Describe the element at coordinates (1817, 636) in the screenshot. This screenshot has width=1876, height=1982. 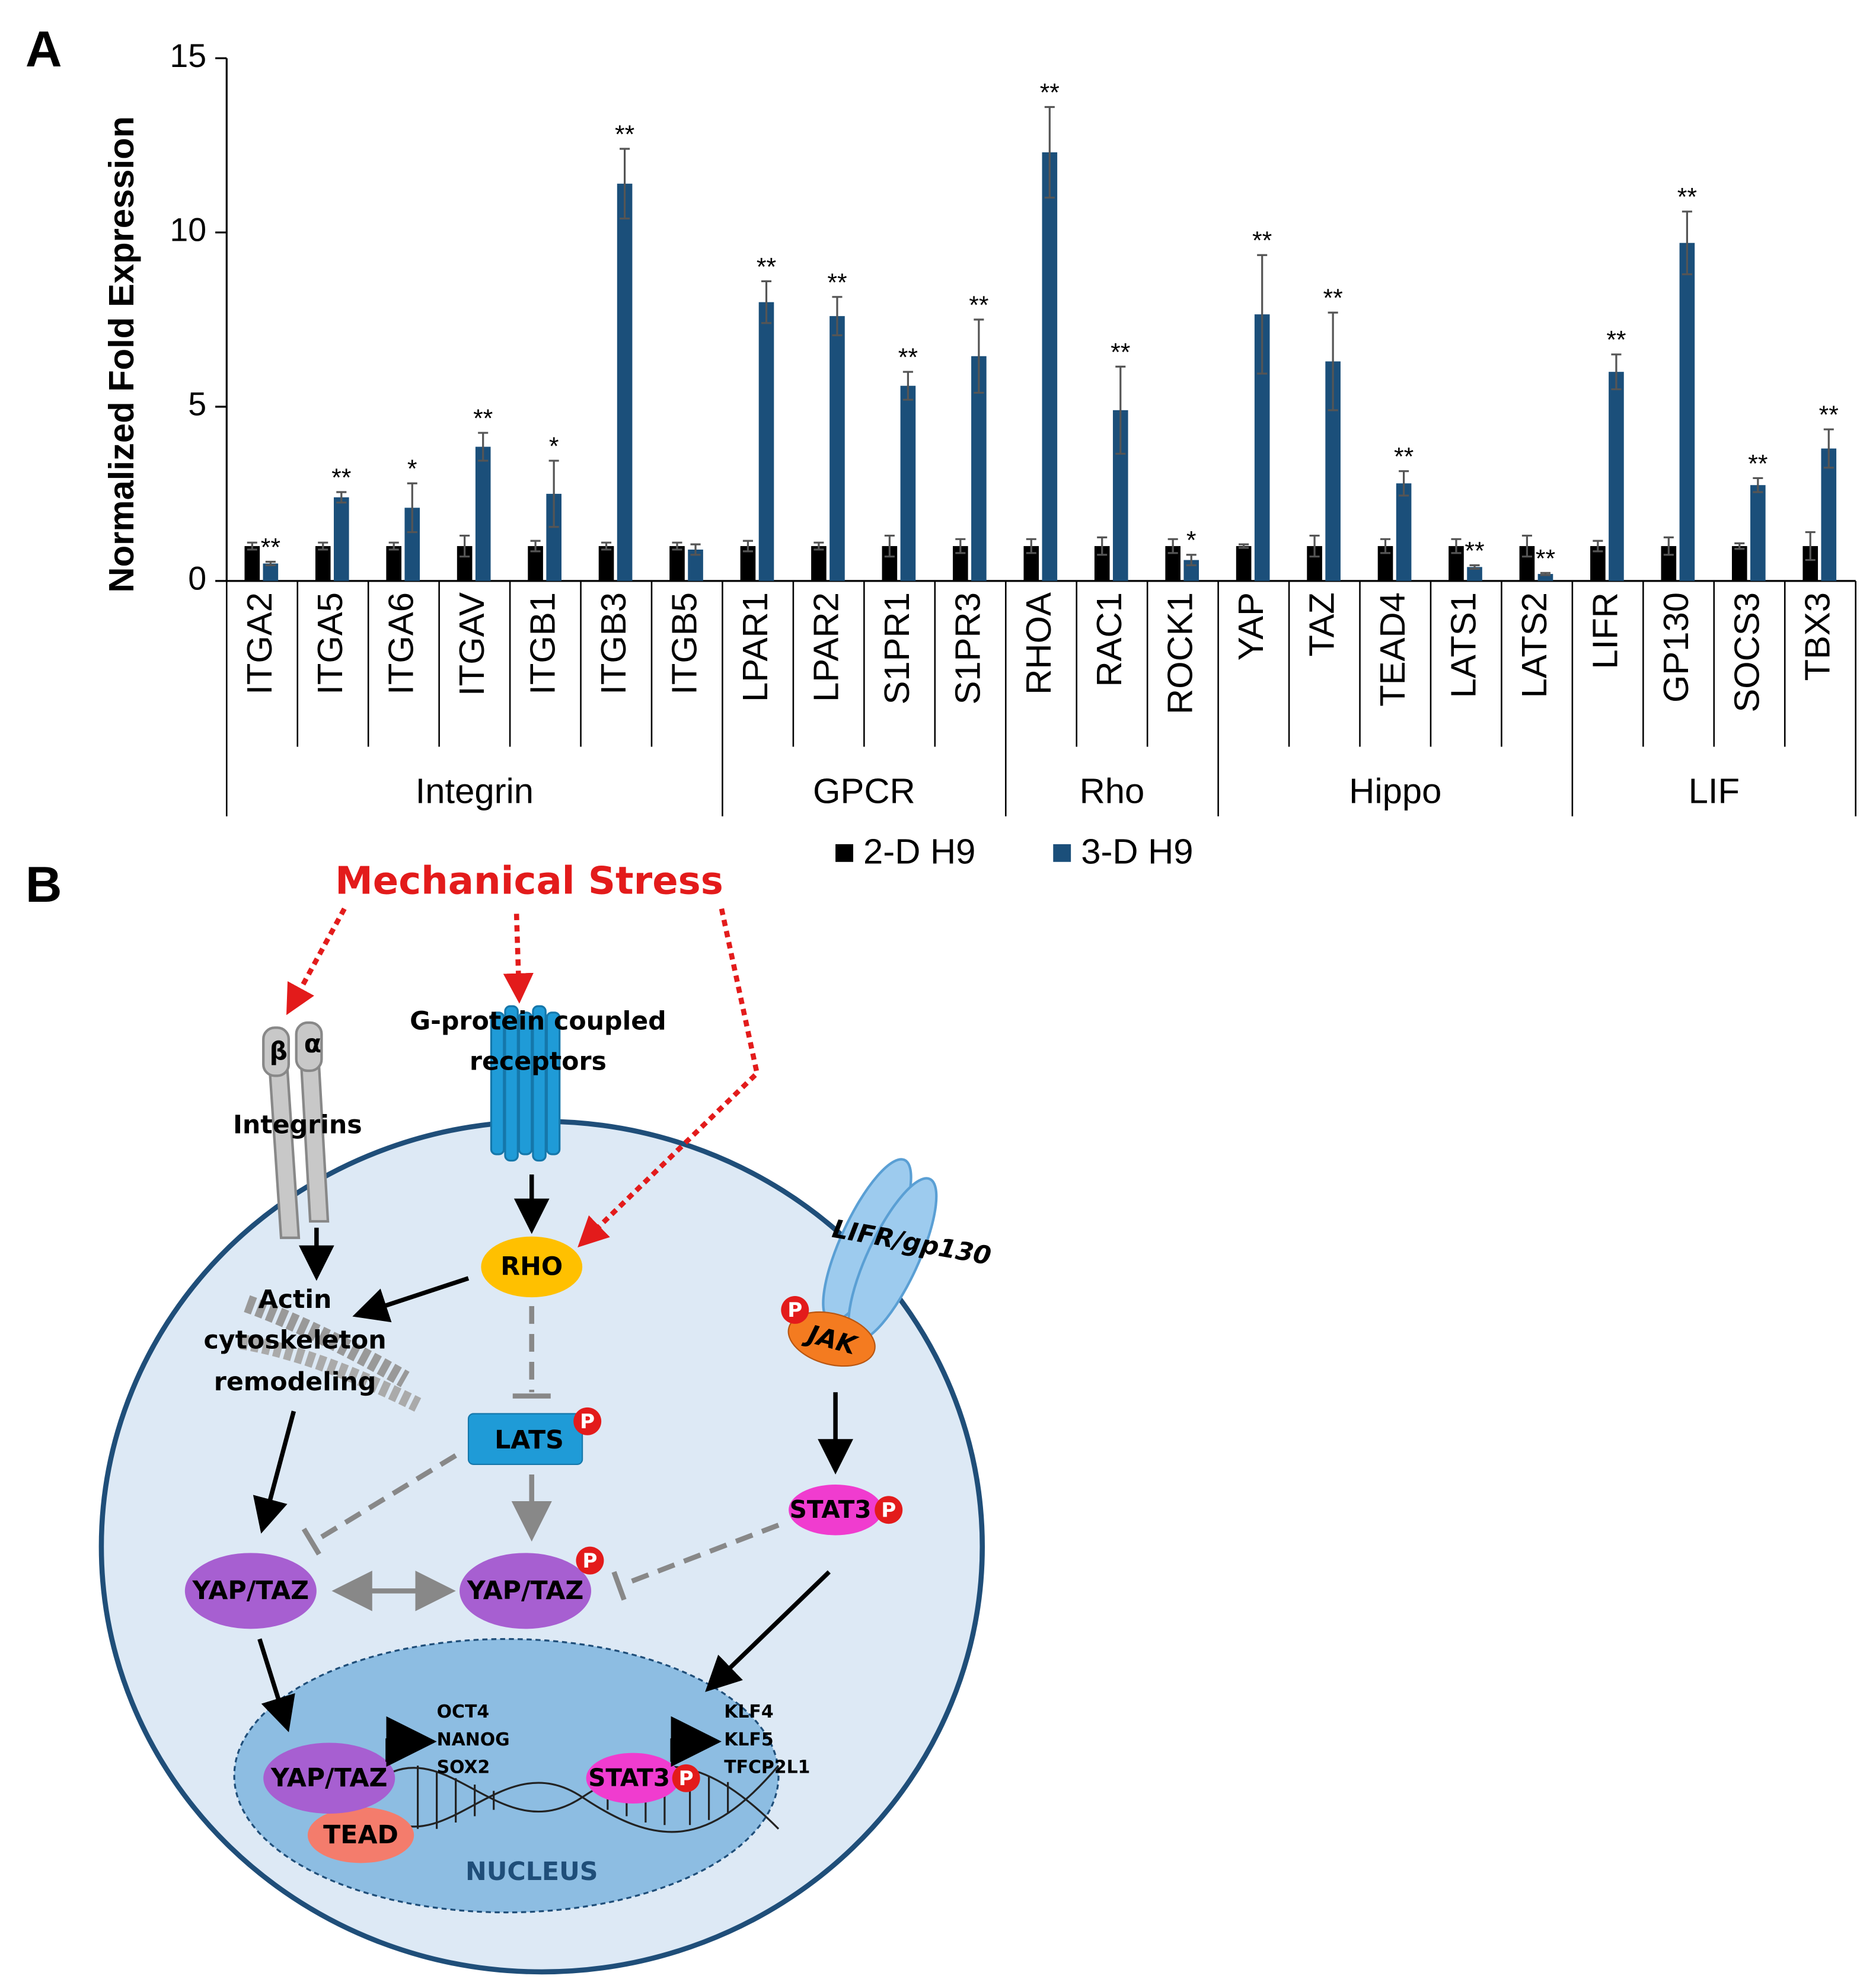
I see `x-tick-label: TBX3` at that location.